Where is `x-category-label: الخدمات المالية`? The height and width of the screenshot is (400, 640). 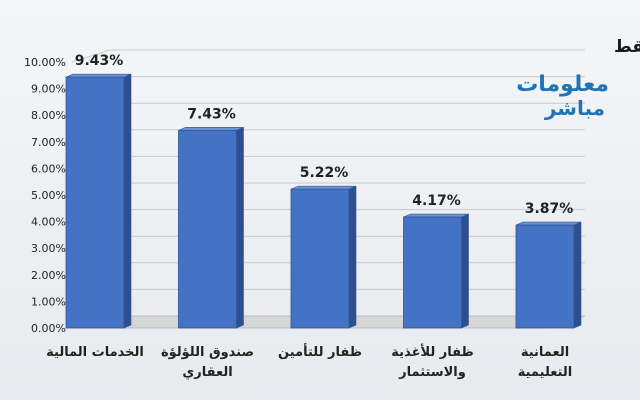 x-category-label: الخدمات المالية is located at coordinates (95, 352).